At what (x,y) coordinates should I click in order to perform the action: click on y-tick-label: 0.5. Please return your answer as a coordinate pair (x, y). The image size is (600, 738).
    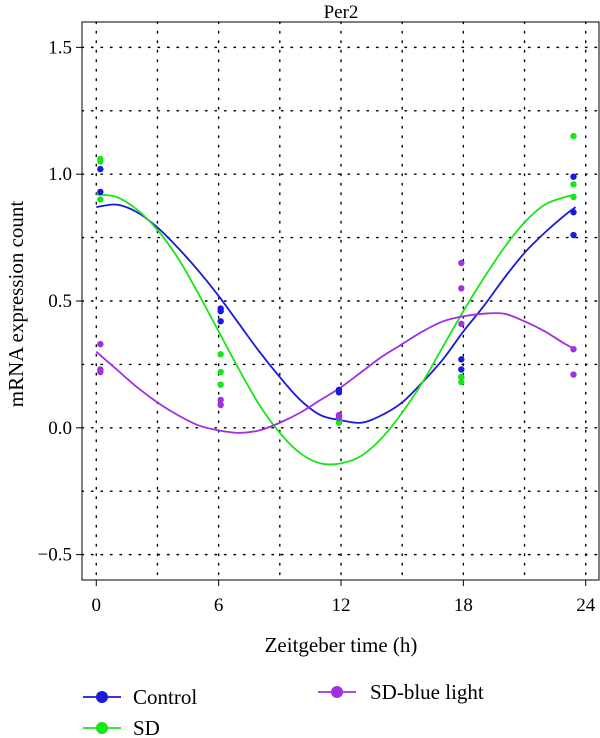
    Looking at the image, I should click on (60, 301).